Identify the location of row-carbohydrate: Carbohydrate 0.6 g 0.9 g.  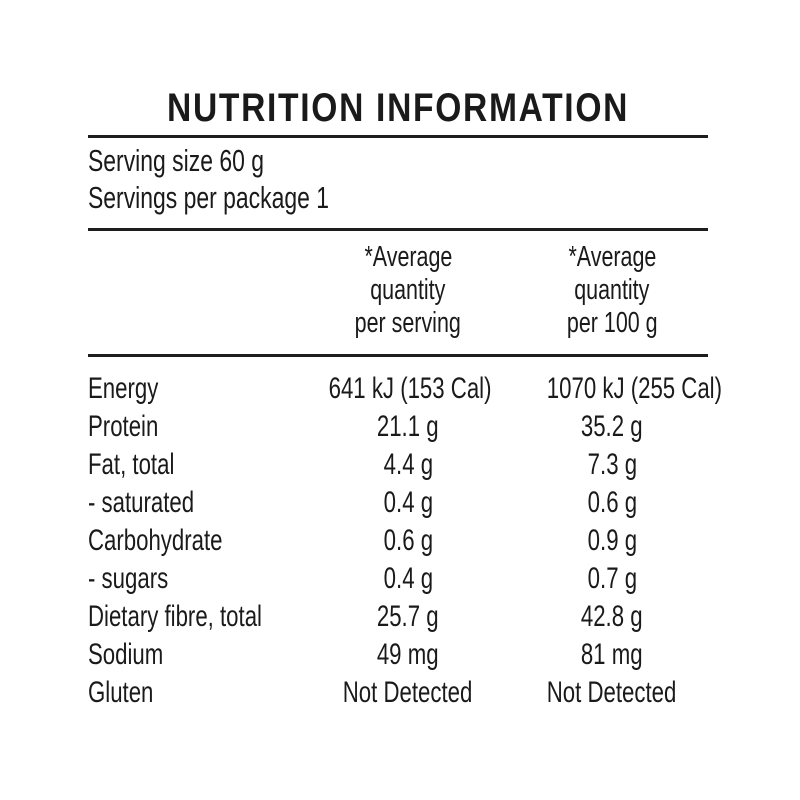
(398, 541).